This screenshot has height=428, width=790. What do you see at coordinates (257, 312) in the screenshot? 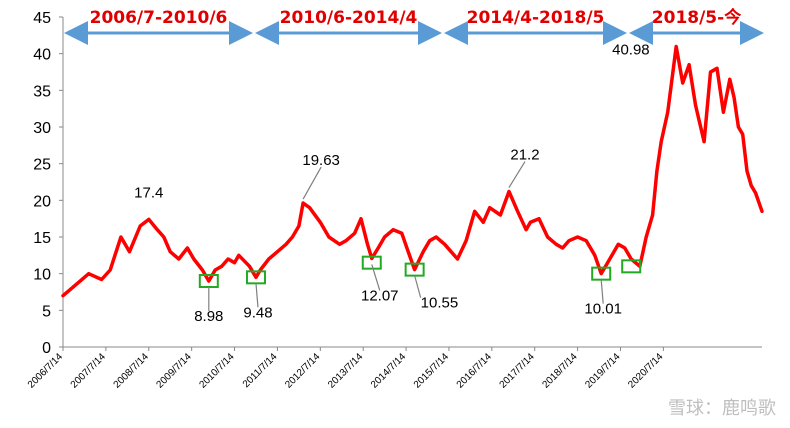
I see `data-label: 9.48` at bounding box center [257, 312].